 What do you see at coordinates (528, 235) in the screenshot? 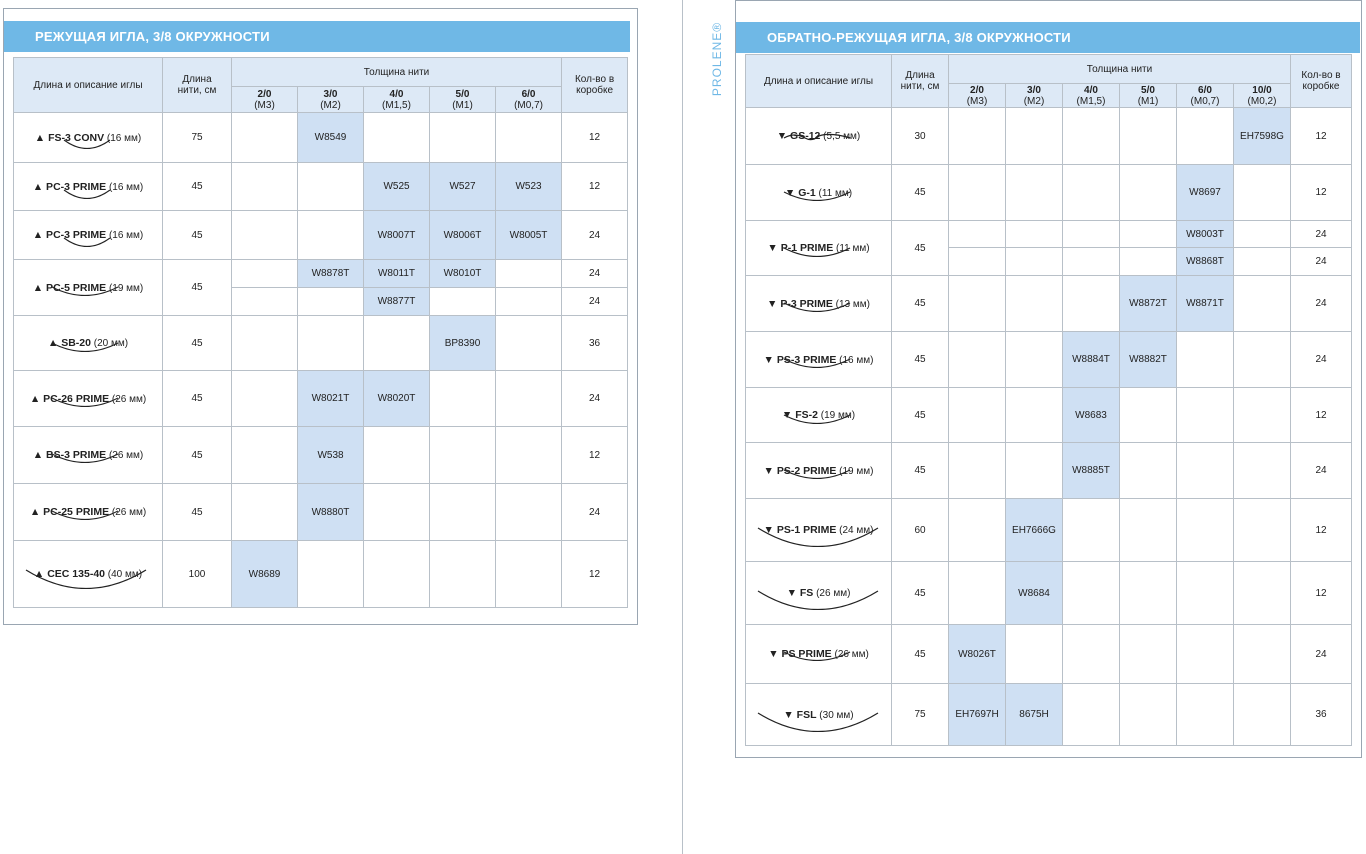
I see `product-code: W8005T` at bounding box center [528, 235].